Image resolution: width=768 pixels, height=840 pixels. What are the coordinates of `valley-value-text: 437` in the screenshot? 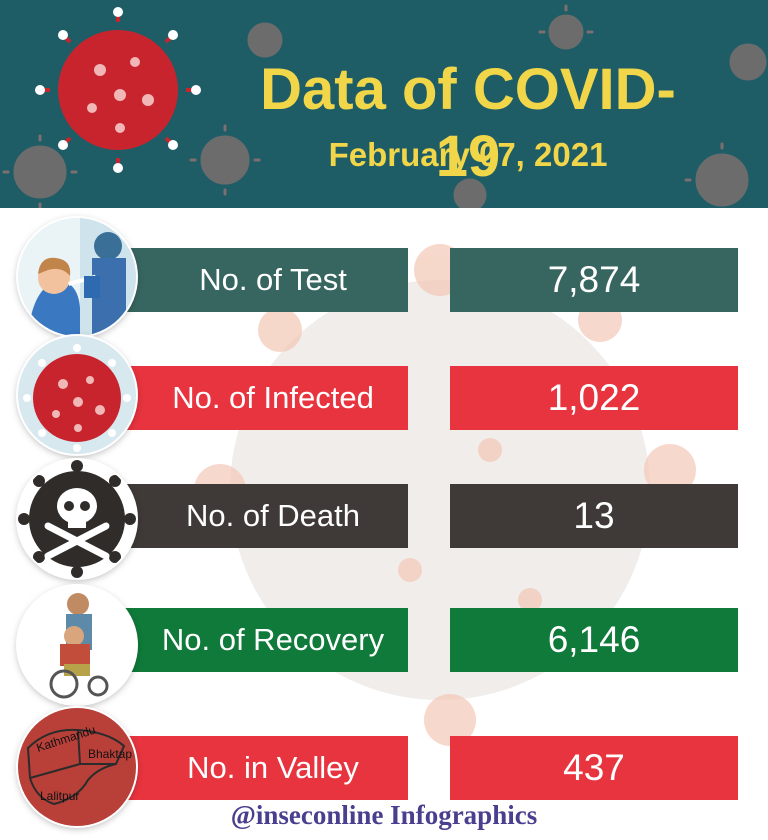 It's located at (594, 767).